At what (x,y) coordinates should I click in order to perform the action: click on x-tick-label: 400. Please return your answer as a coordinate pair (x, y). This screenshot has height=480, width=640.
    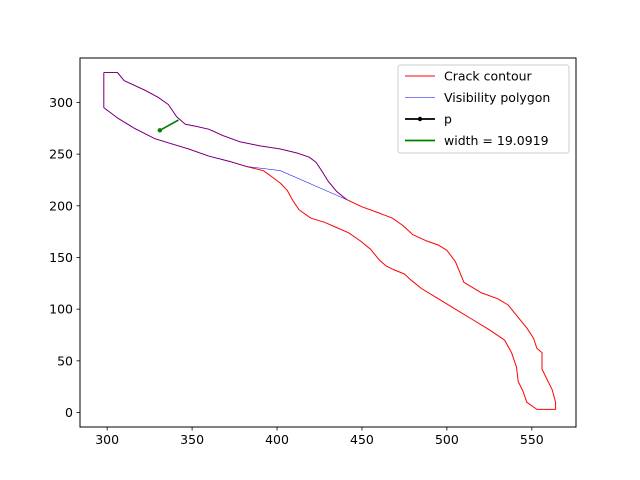
    Looking at the image, I should click on (277, 439).